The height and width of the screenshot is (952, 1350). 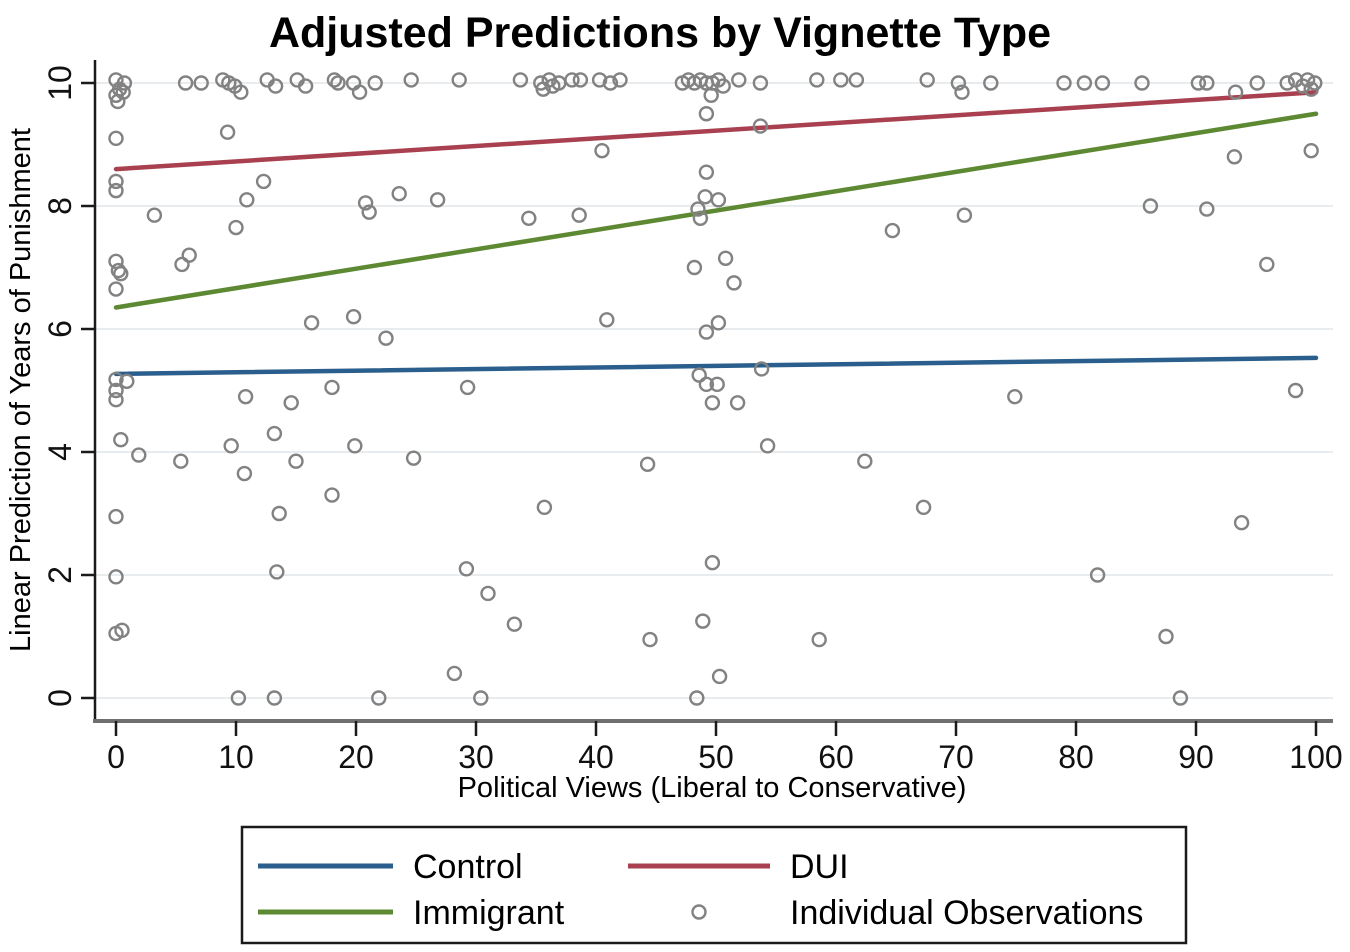 What do you see at coordinates (356, 757) in the screenshot?
I see `x-tick-label-20: 20` at bounding box center [356, 757].